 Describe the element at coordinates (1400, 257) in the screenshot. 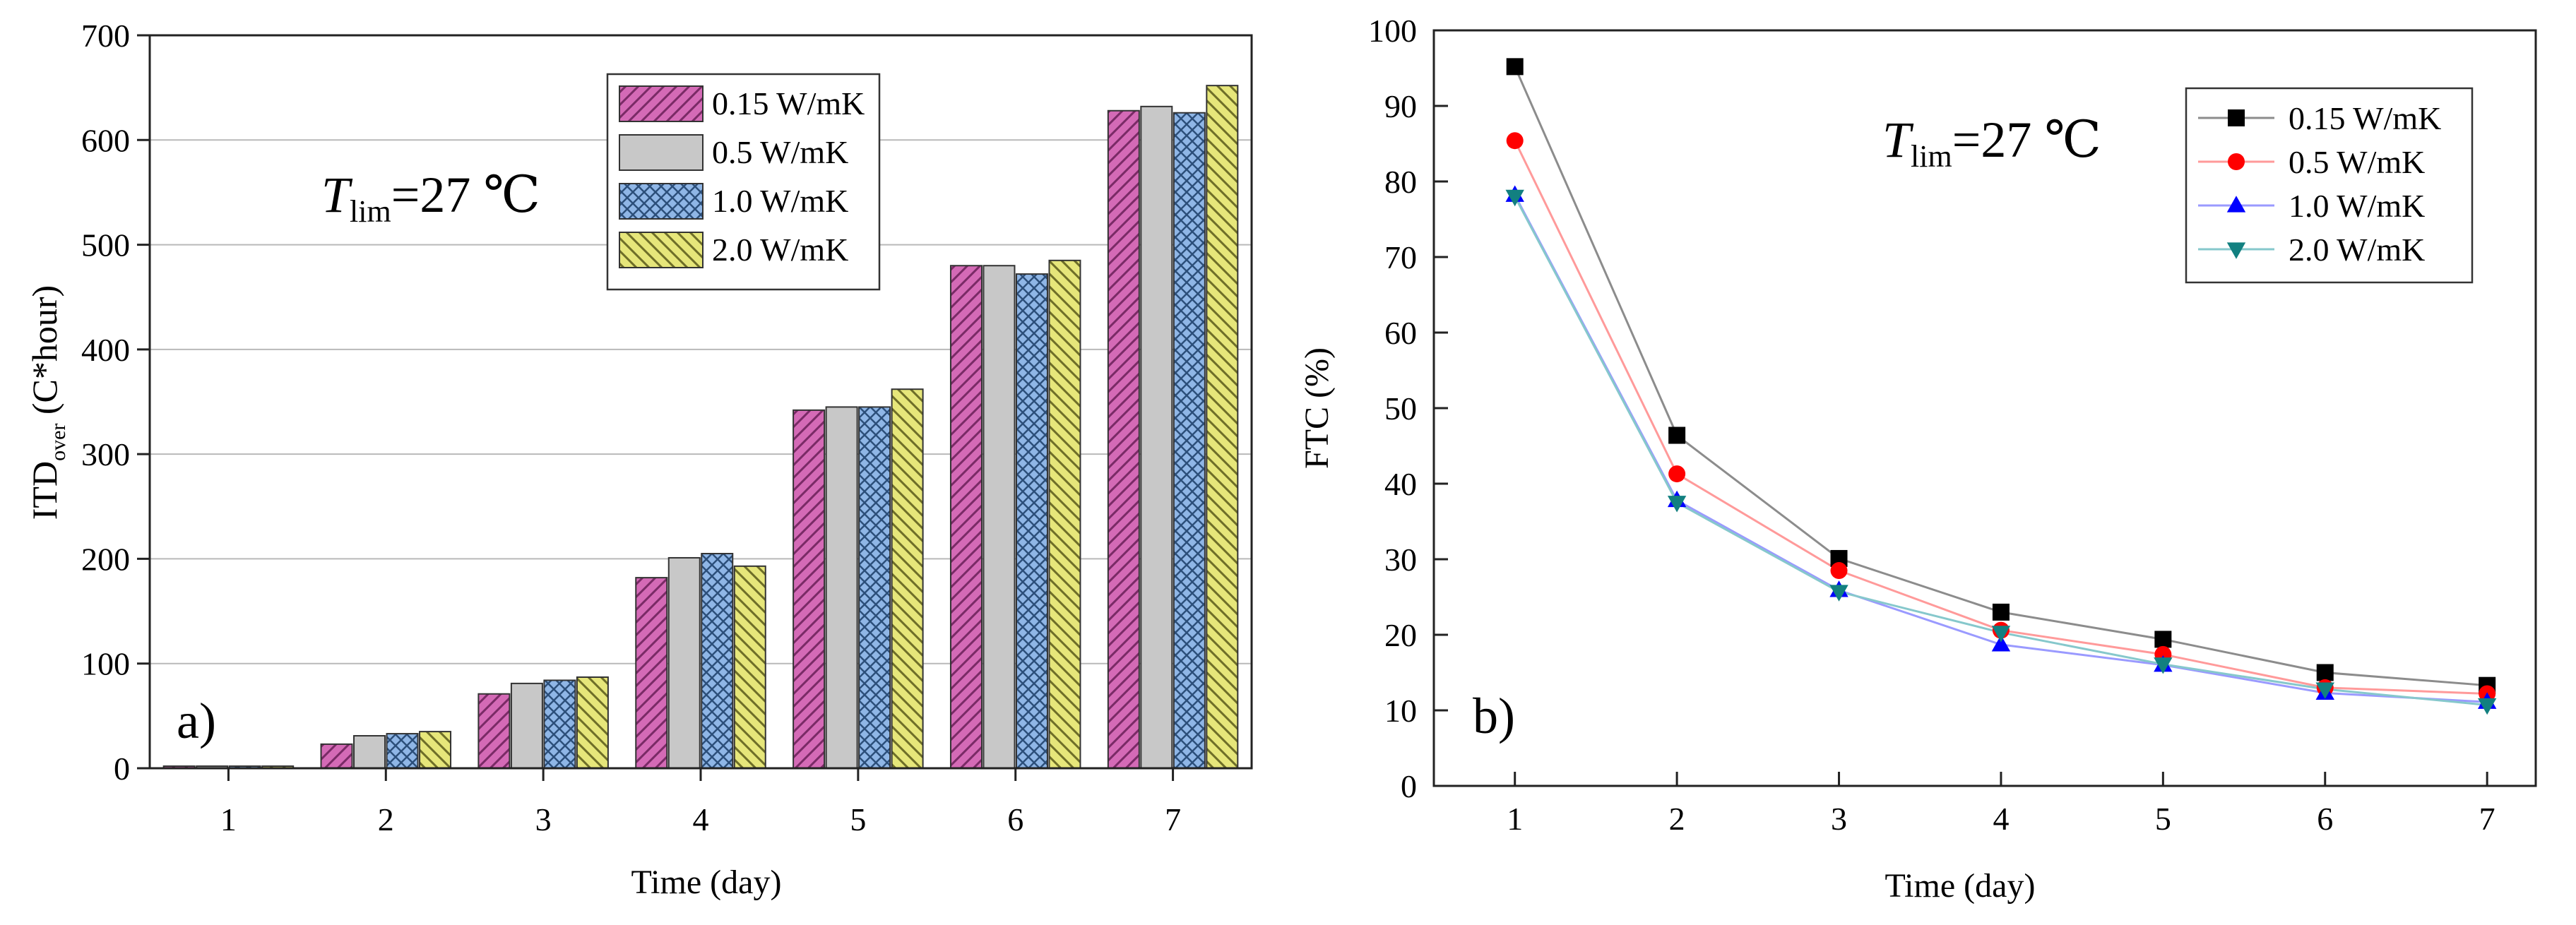

I see `y-tick-label: 70` at that location.